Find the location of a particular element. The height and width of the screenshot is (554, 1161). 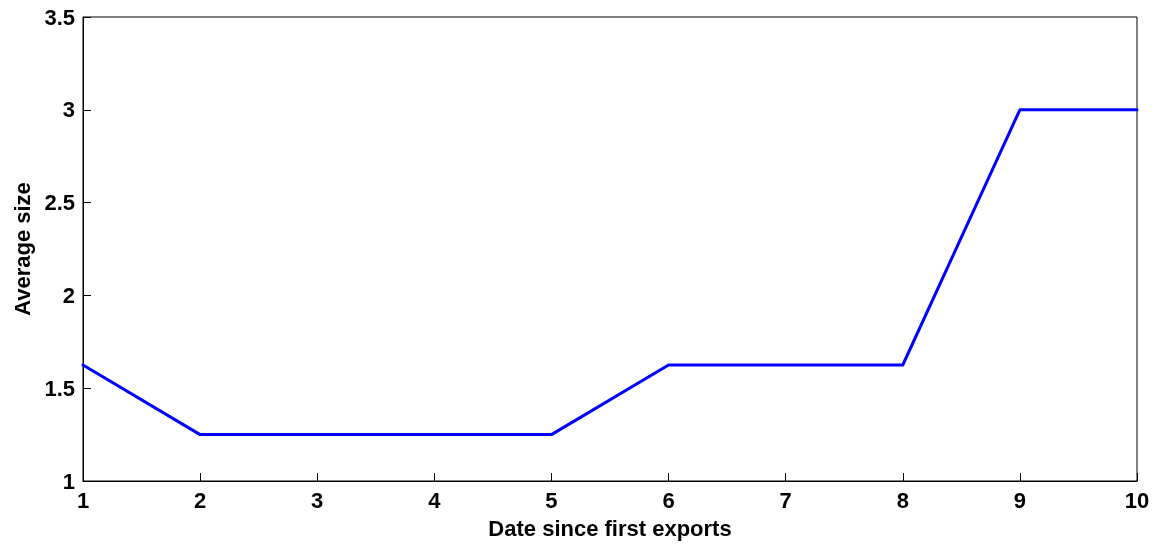

x-axis-title: Date since first exports is located at coordinates (610, 528).